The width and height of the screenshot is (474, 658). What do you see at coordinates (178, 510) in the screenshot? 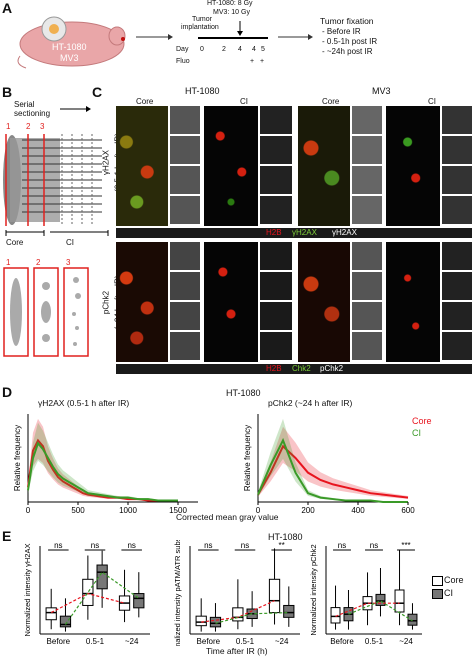
I see `x-tick-label: 1500` at bounding box center [178, 510].